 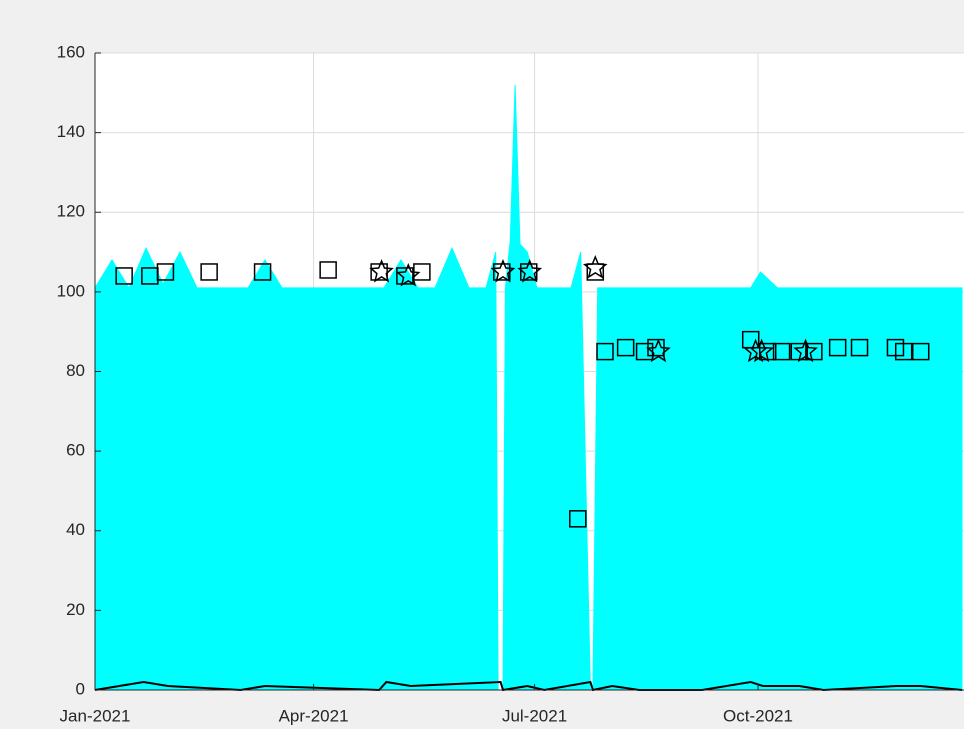 What do you see at coordinates (75, 609) in the screenshot?
I see `y-tick-label: 20` at bounding box center [75, 609].